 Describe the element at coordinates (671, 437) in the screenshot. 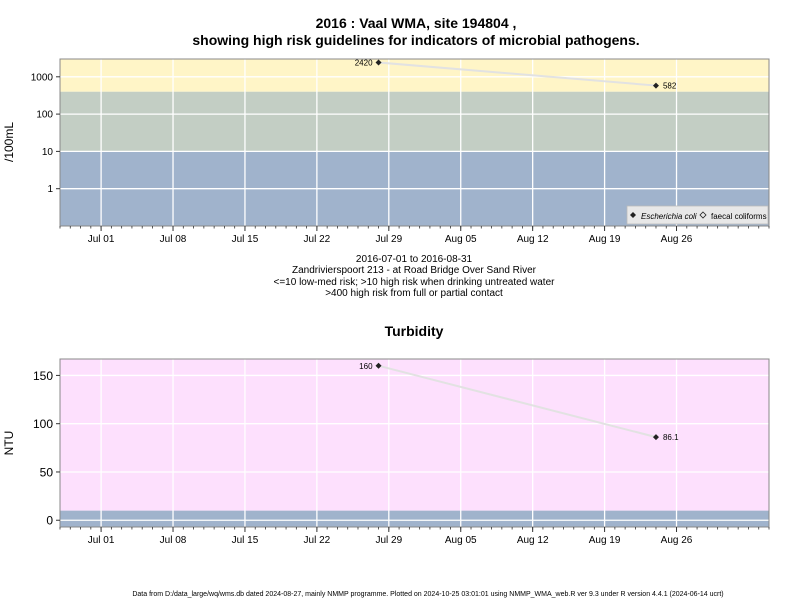

I see `data-label: 86.1` at that location.